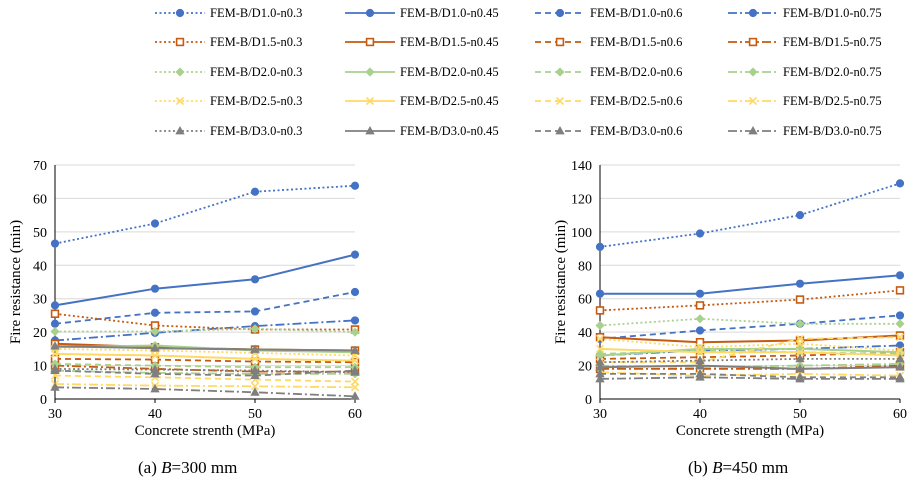 The image size is (916, 488). I want to click on y-tick-label: 140, so click(581, 166).